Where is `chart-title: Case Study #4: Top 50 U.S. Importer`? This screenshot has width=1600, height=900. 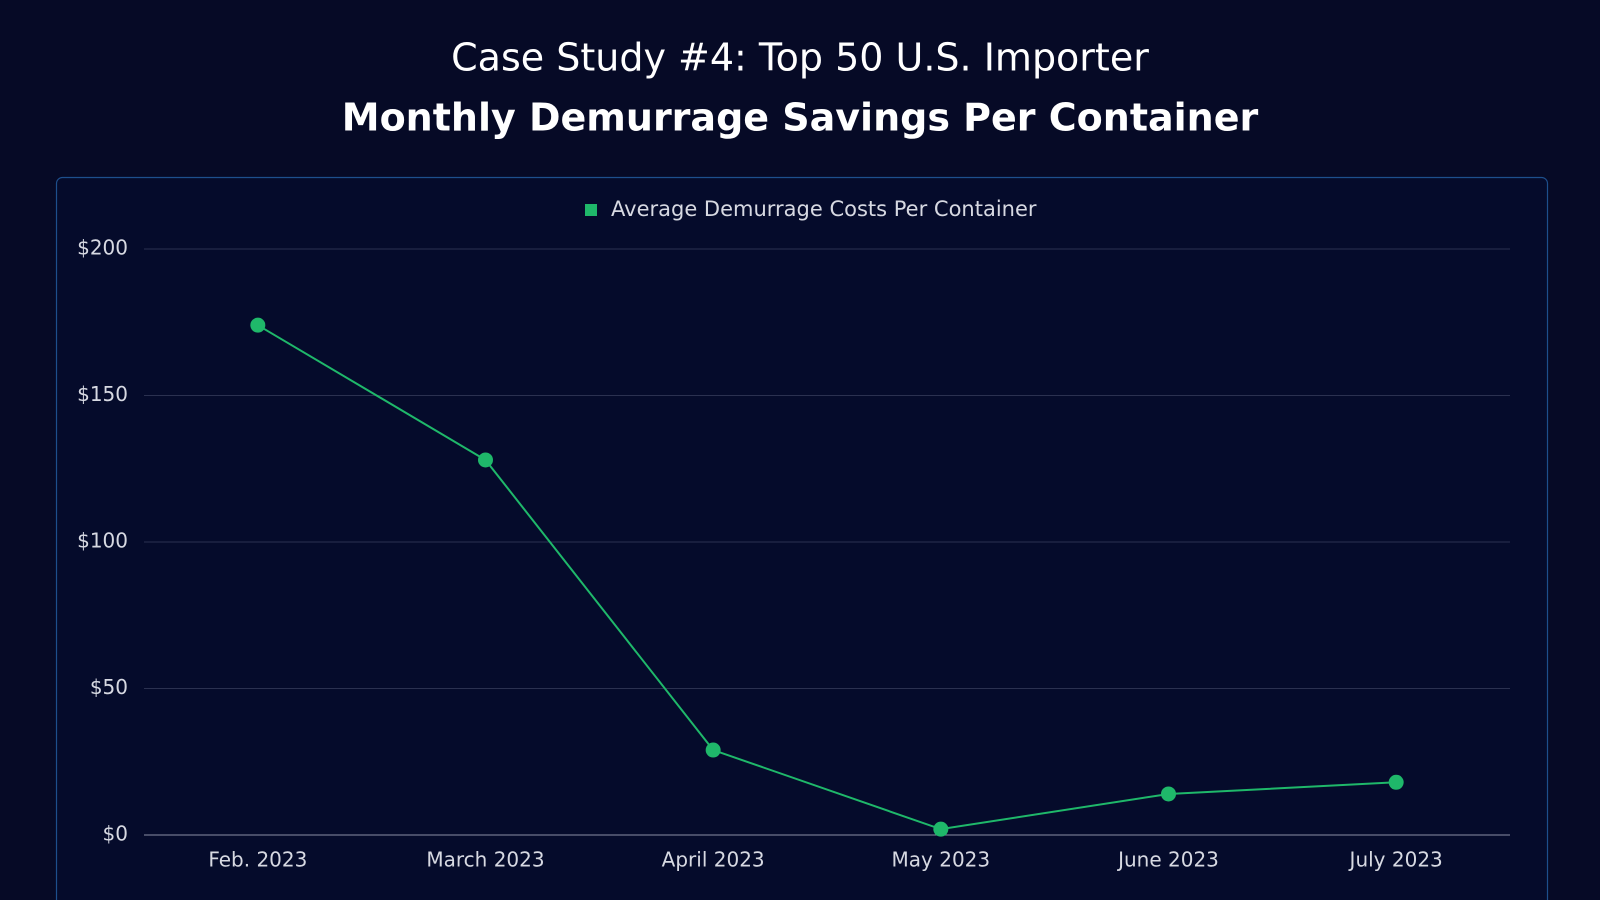 chart-title: Case Study #4: Top 50 U.S. Importer is located at coordinates (800, 58).